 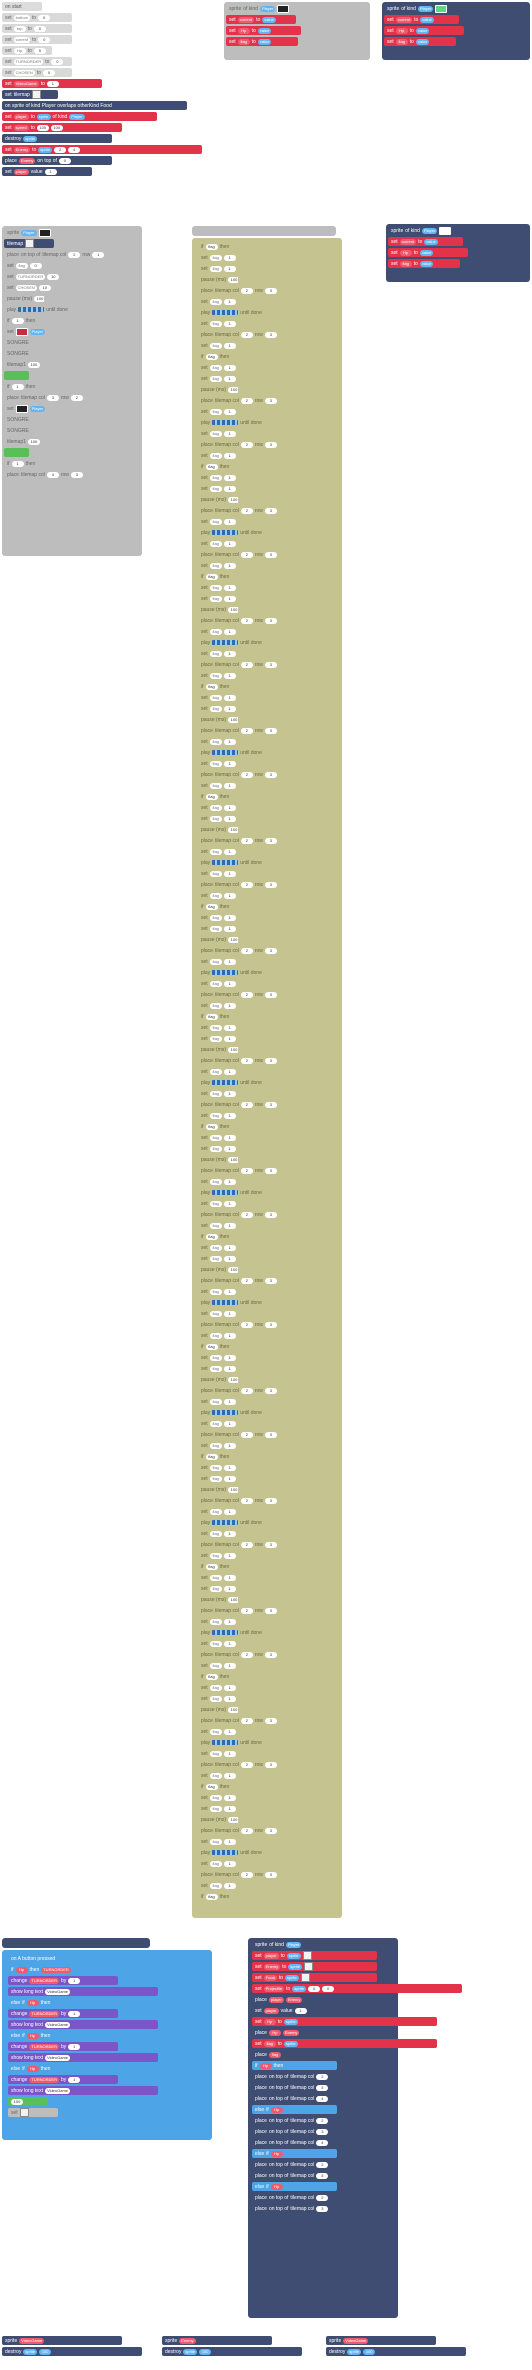 I want to click on left-pause: pause (ms) 100, so click(x=24, y=298).